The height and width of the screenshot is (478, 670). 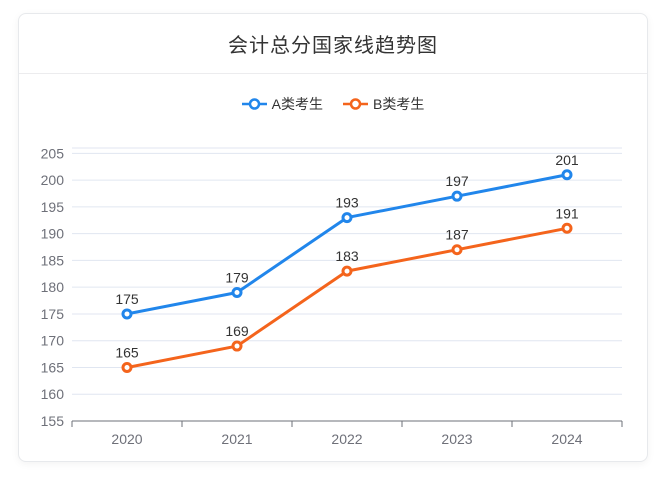 I want to click on y-axis-label: 185, so click(x=53, y=260).